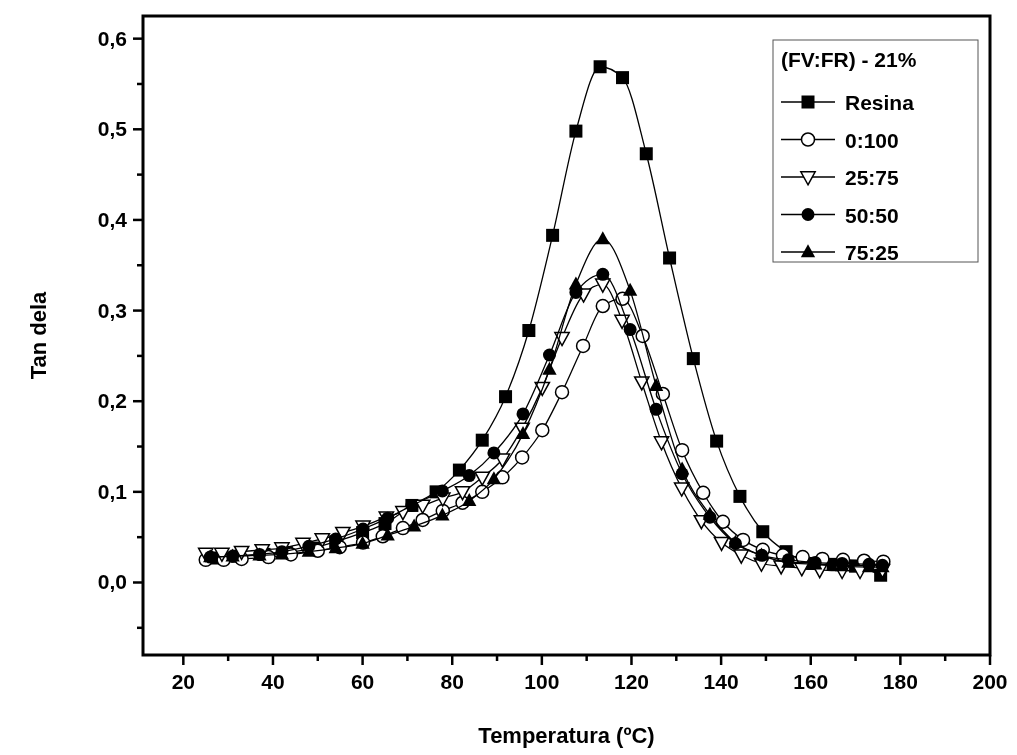 This screenshot has width=1017, height=755. I want to click on y-tick-label: 0,1, so click(112, 491).